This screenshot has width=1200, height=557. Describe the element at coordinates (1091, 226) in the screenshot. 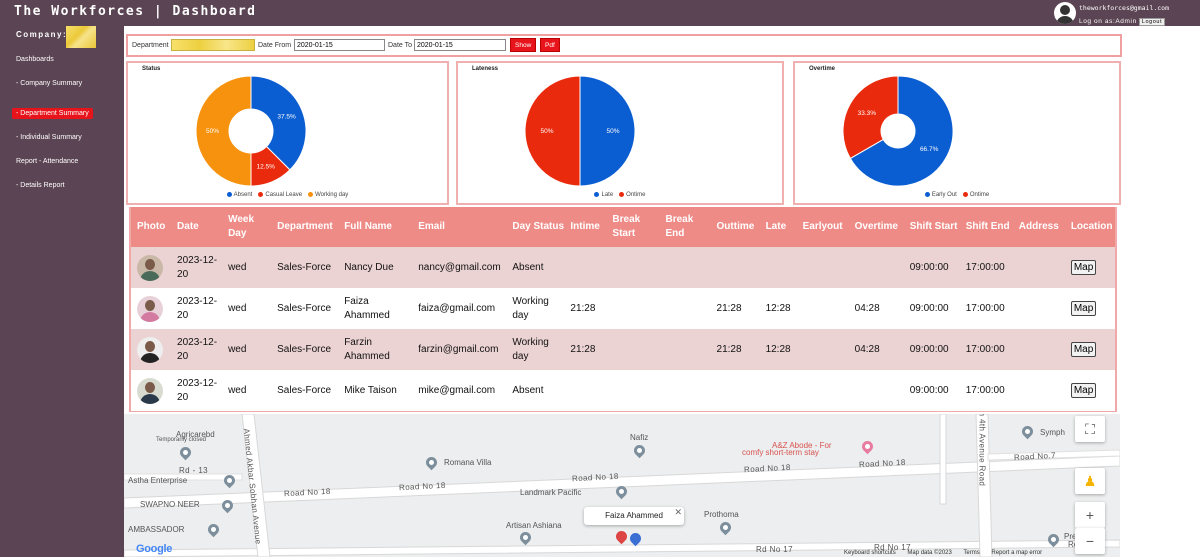

I see `column-header: Location` at that location.